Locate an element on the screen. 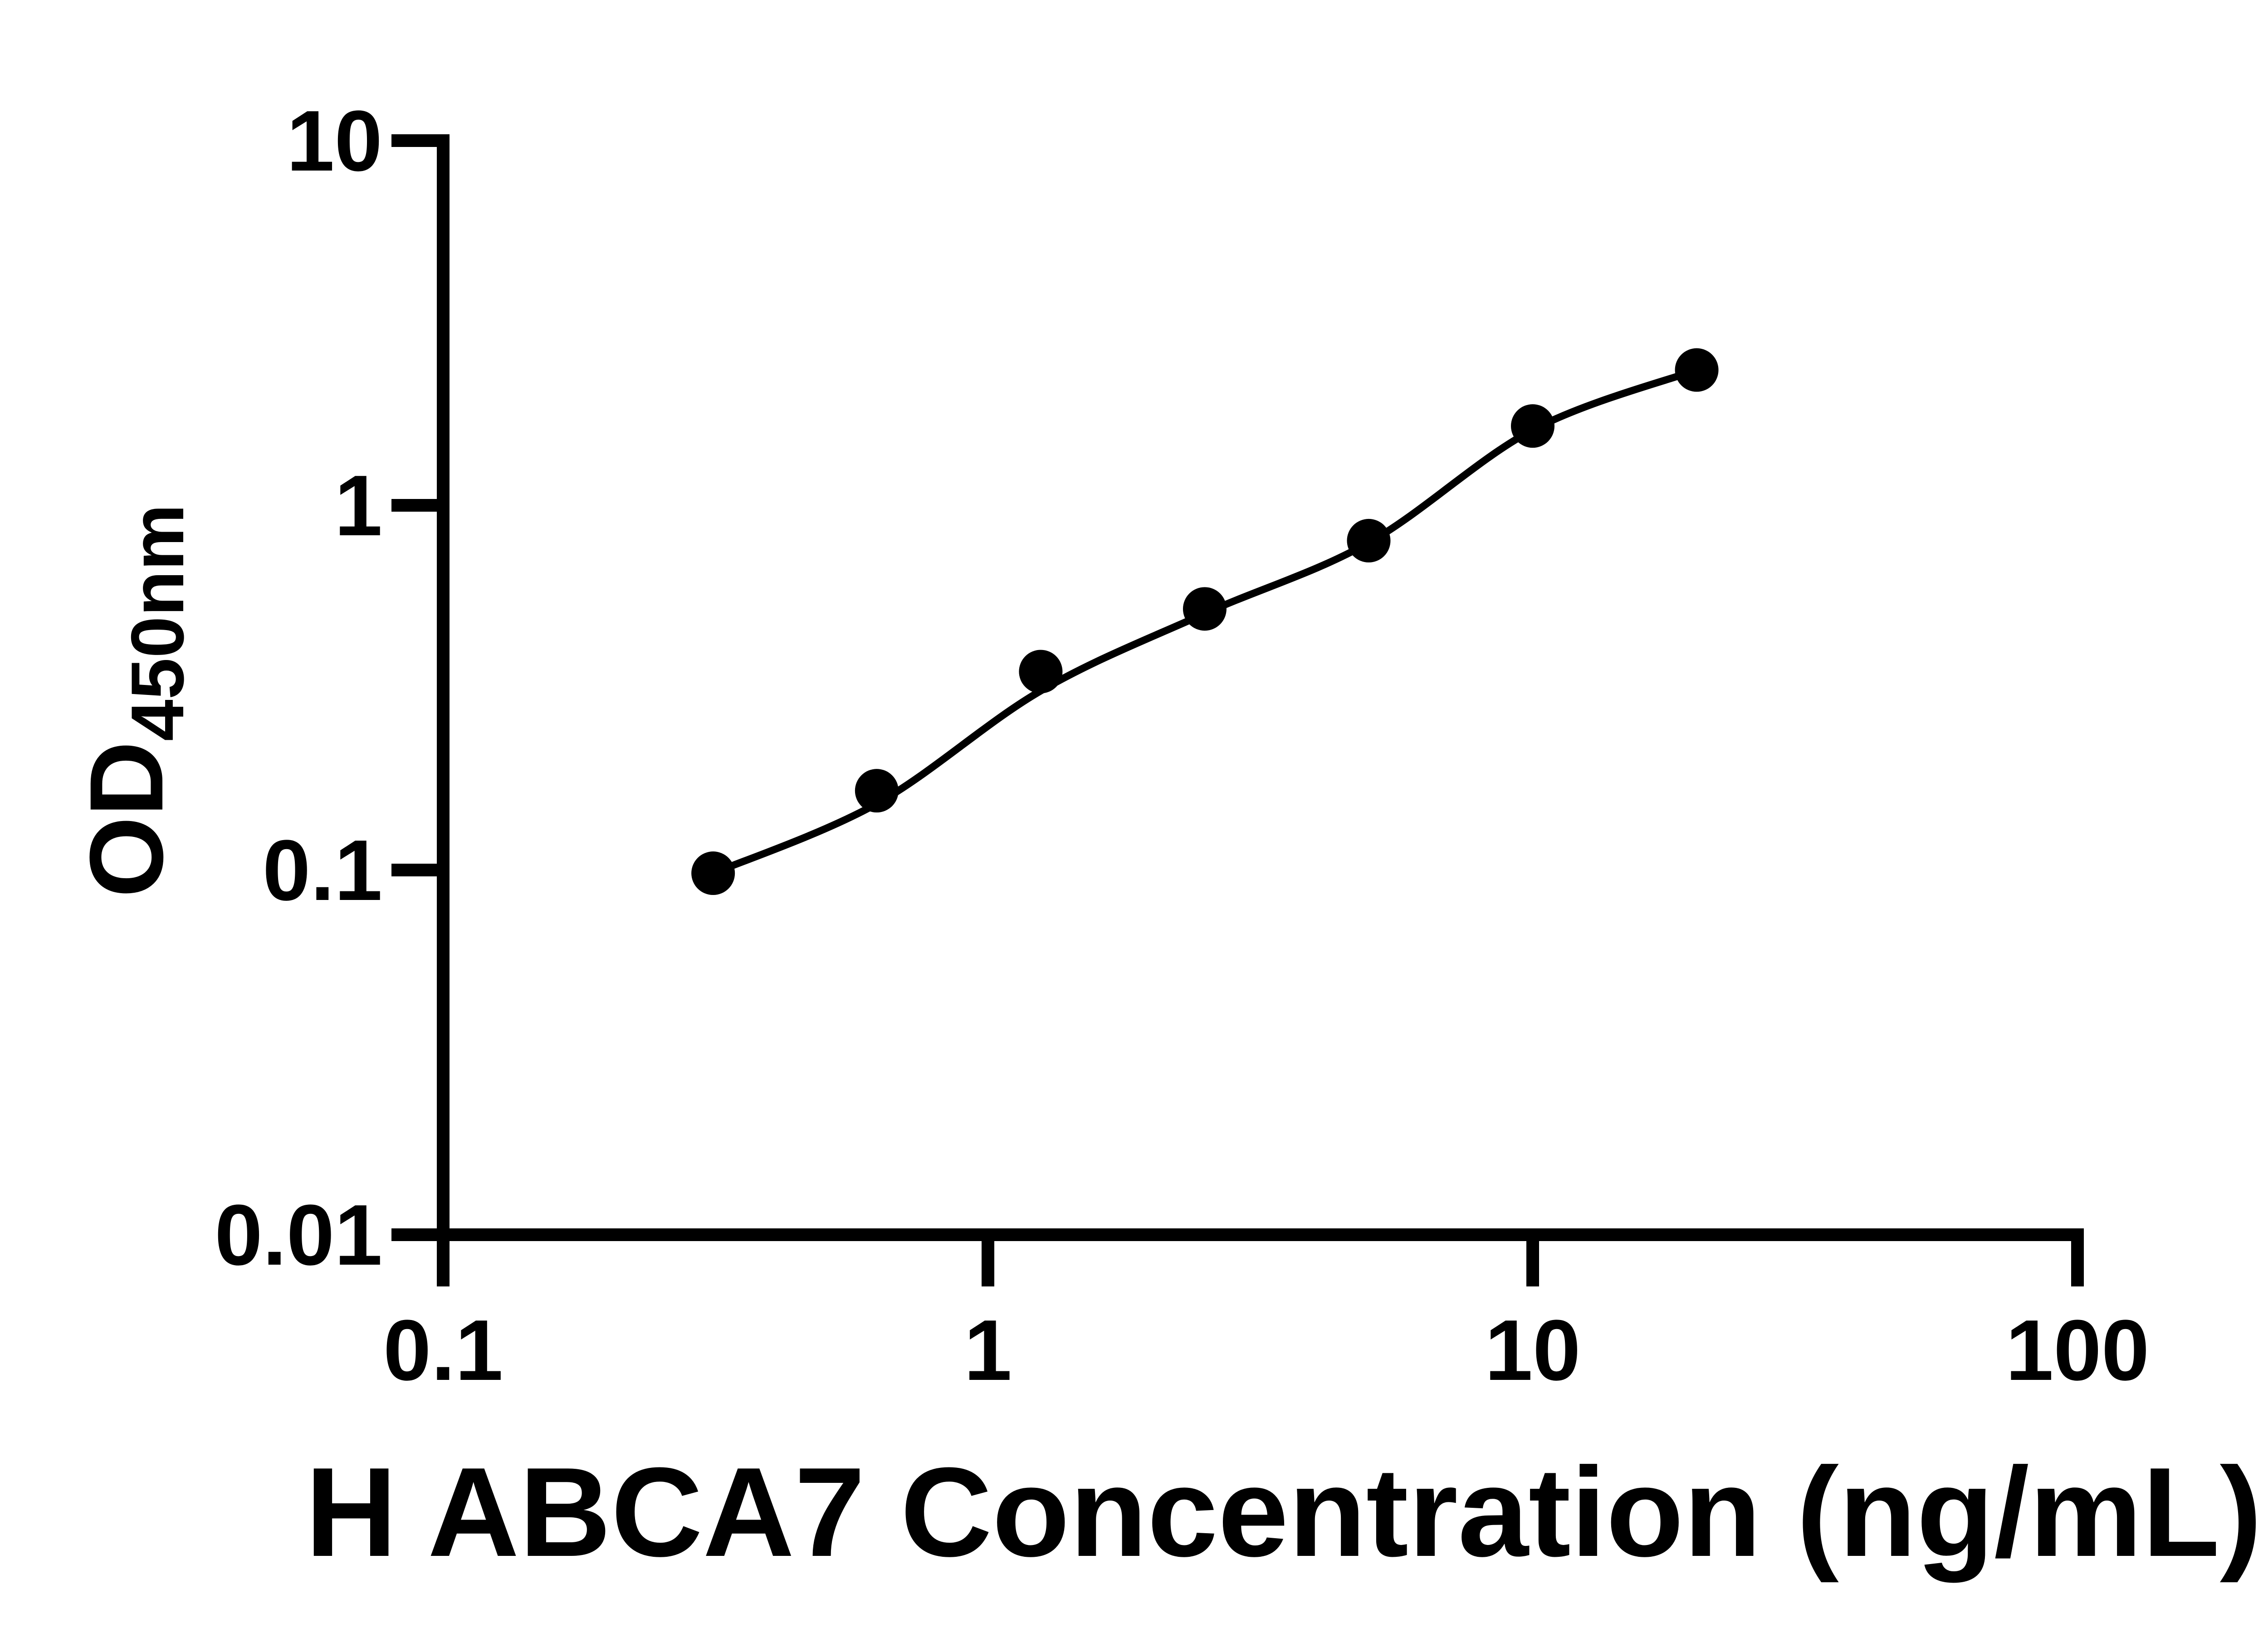 This screenshot has height=1633, width=2268. y-tick-label: 1 is located at coordinates (358, 506).